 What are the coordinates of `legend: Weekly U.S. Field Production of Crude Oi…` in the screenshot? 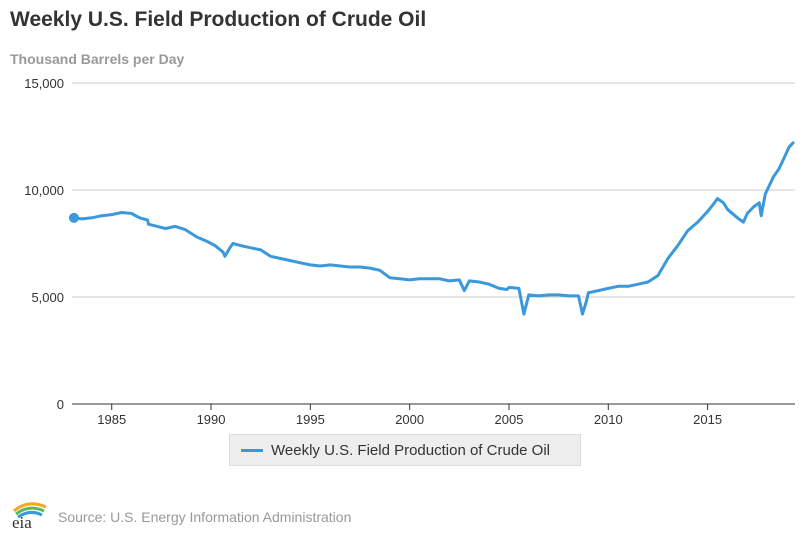 It's located at (405, 450).